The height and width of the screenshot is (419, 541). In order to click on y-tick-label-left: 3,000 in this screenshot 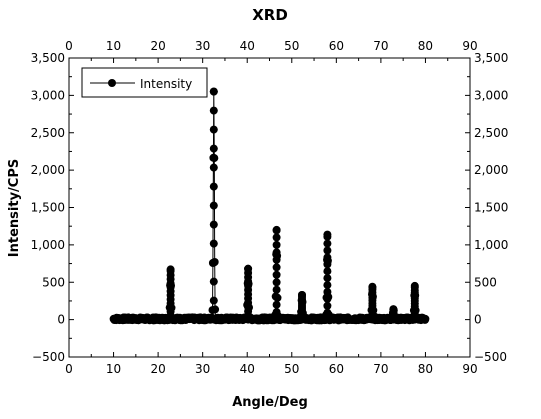, I will do `click(48, 95)`.